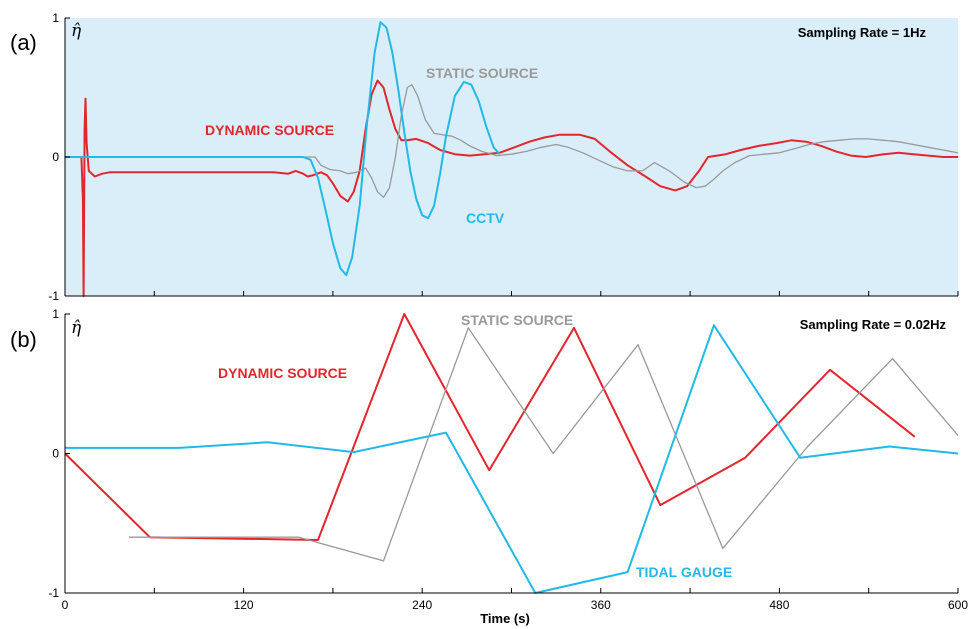 The width and height of the screenshot is (970, 629). What do you see at coordinates (76, 31) in the screenshot?
I see `panel-a-ylabel: η̂` at bounding box center [76, 31].